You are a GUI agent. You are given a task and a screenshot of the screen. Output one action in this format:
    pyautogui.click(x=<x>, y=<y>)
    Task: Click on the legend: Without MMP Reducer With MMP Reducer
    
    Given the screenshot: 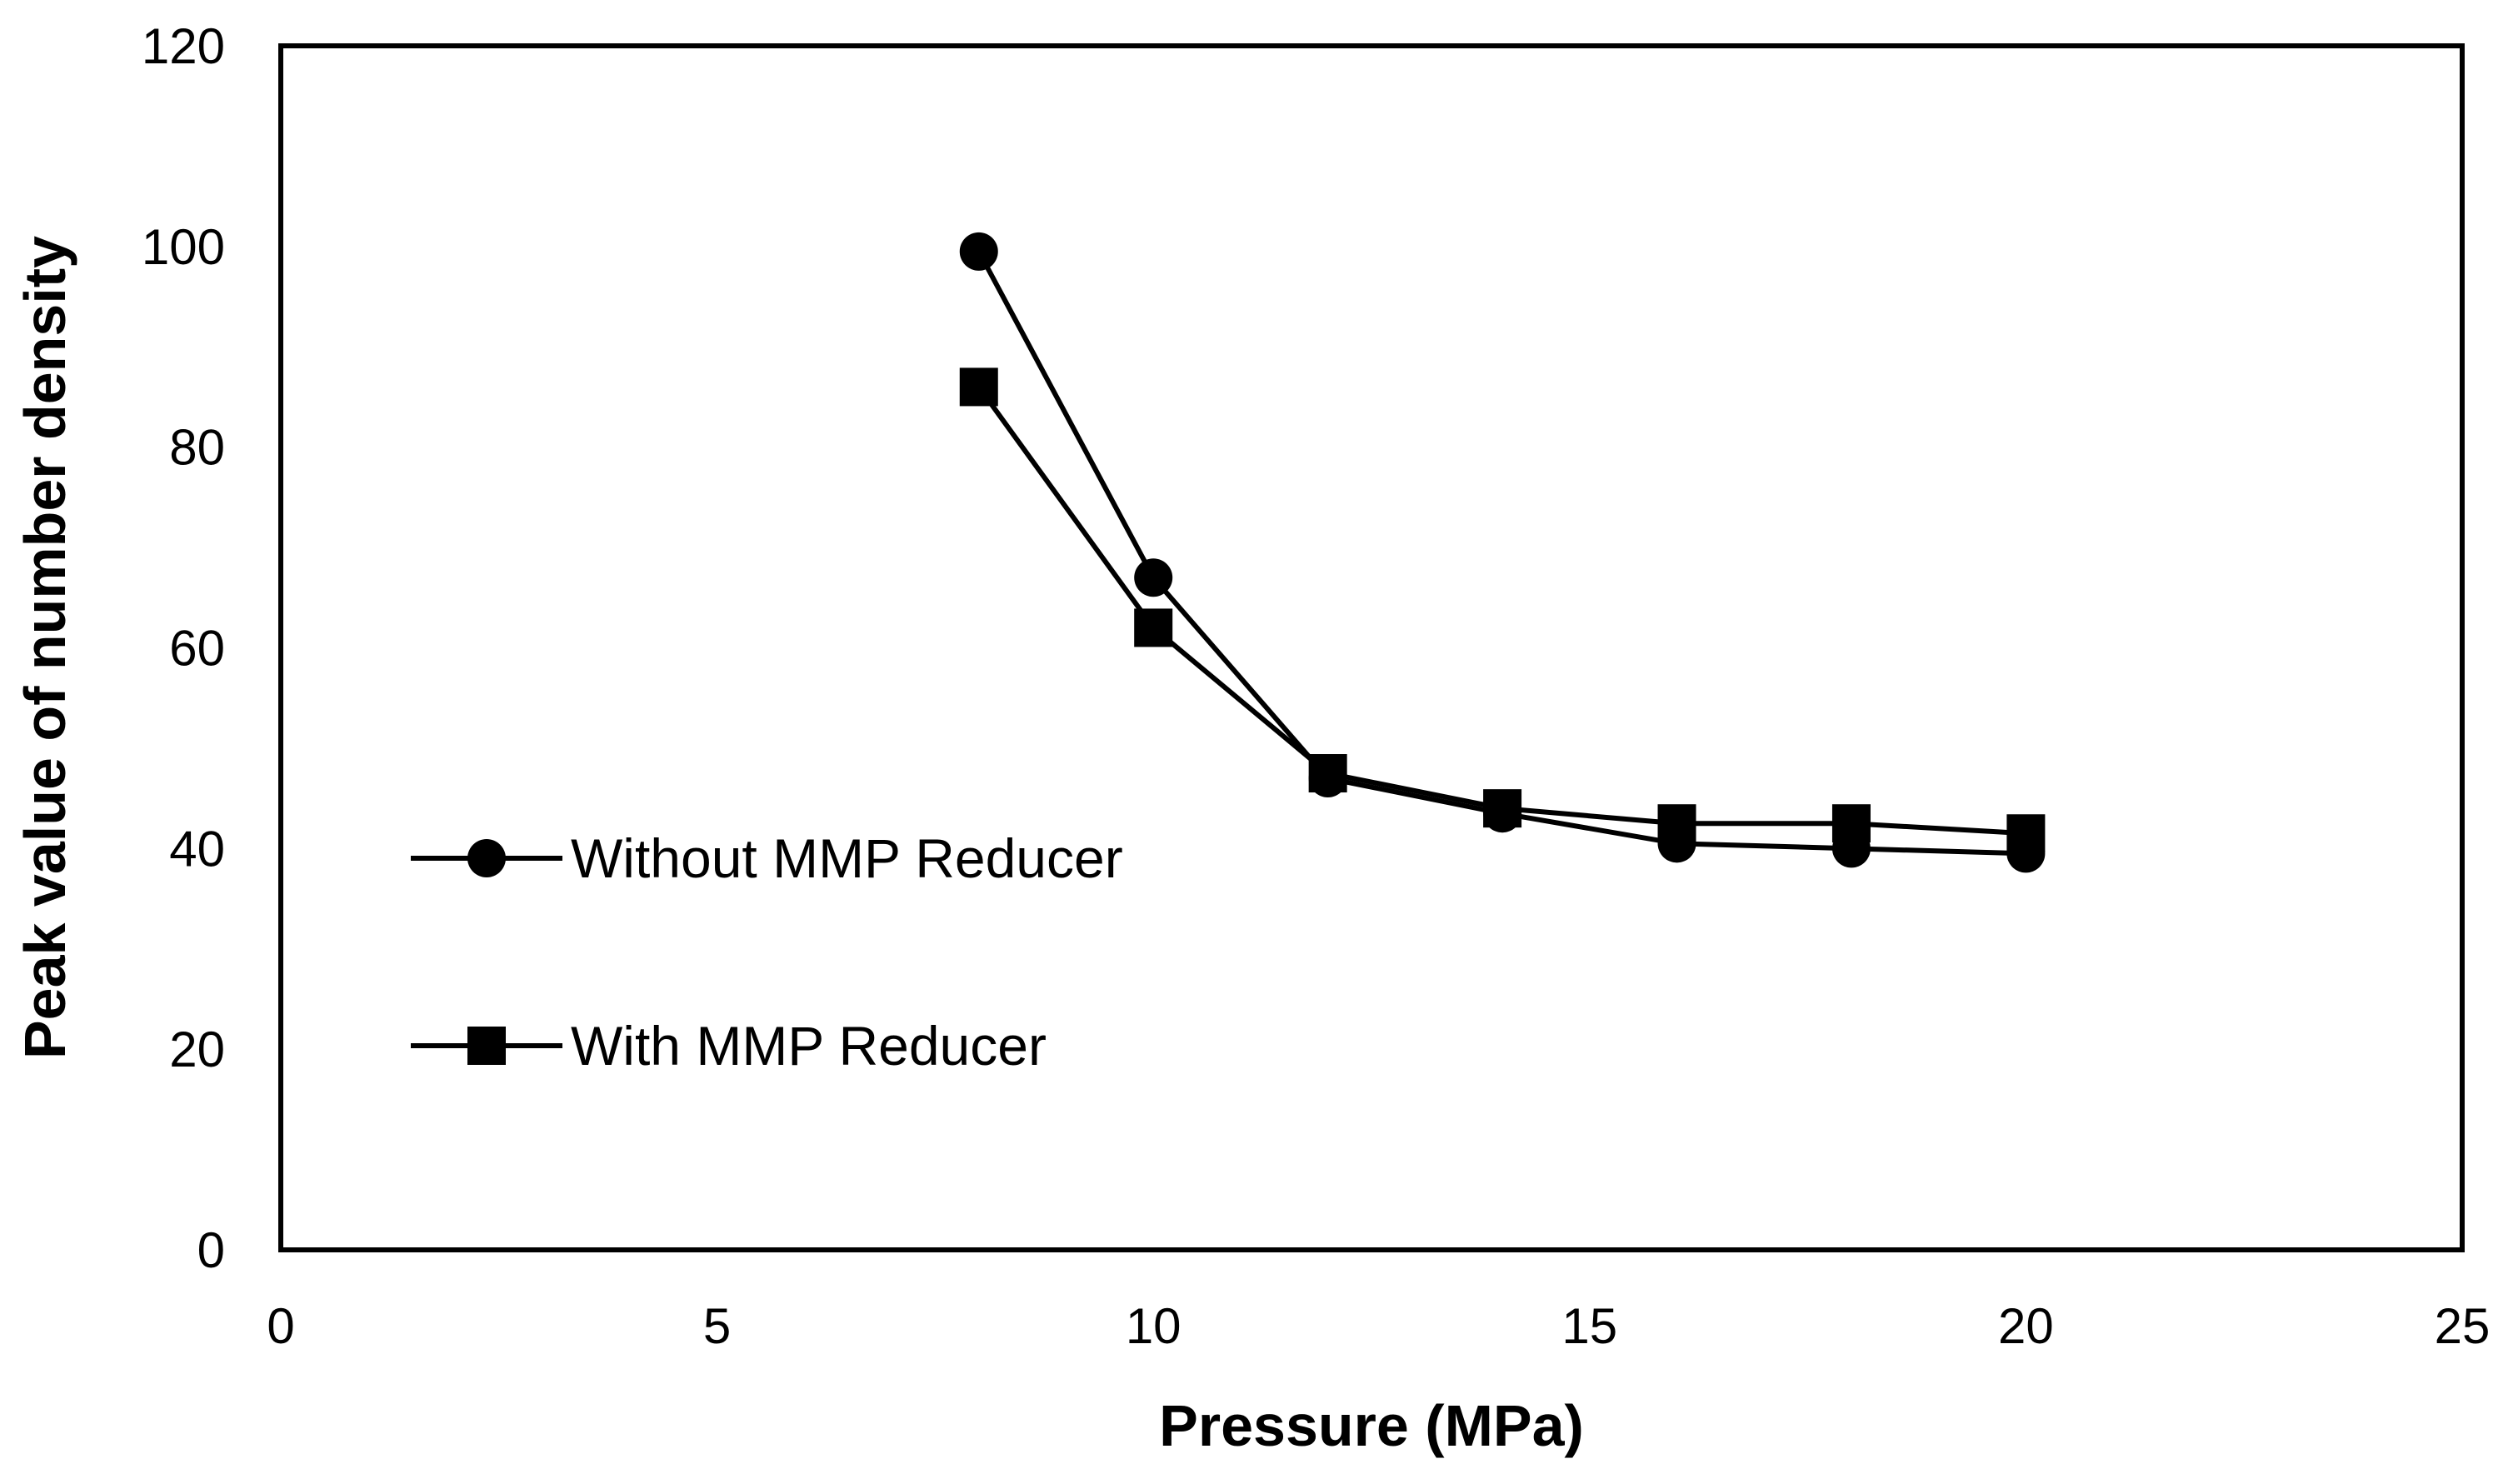 What is the action you would take?
    pyautogui.click(x=767, y=952)
    